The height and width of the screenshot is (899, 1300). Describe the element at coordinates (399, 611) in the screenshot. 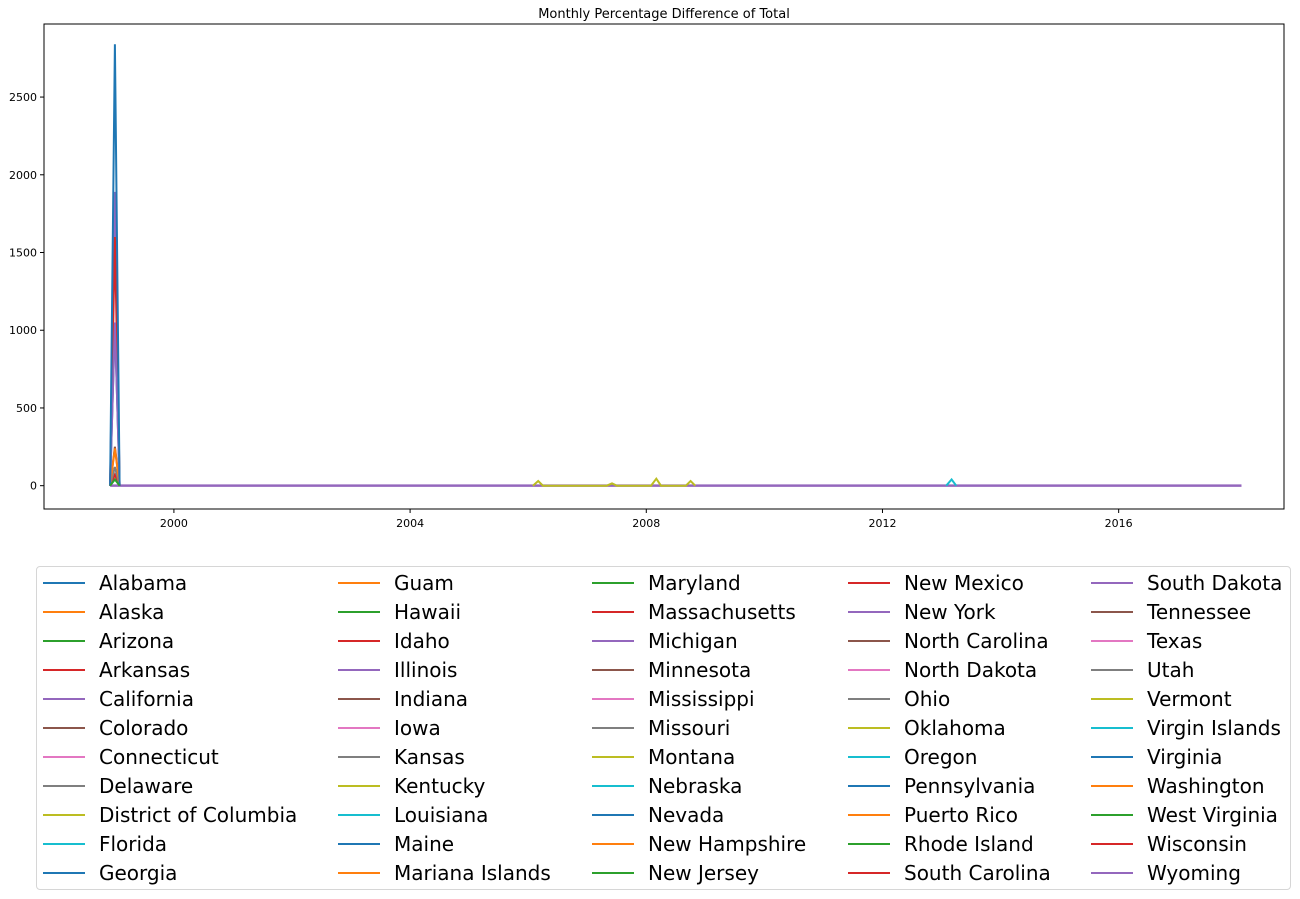

I see `legend-entry: Hawaii` at that location.